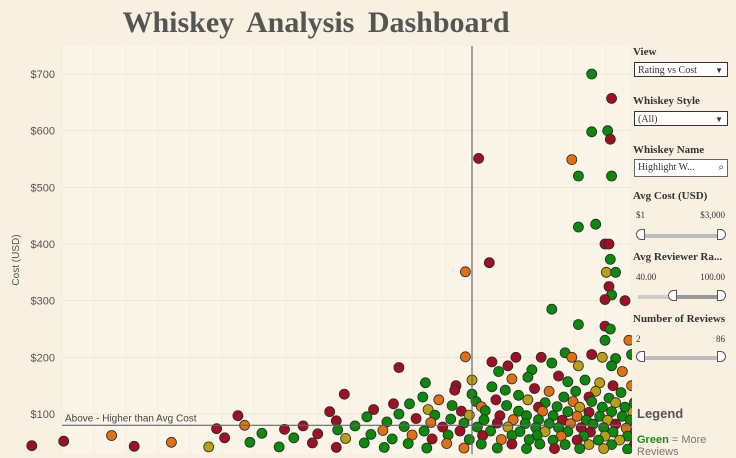 This screenshot has height=458, width=736. What do you see at coordinates (681, 168) in the screenshot?
I see `whiskey-name-search: Highlight W... ⌕` at bounding box center [681, 168].